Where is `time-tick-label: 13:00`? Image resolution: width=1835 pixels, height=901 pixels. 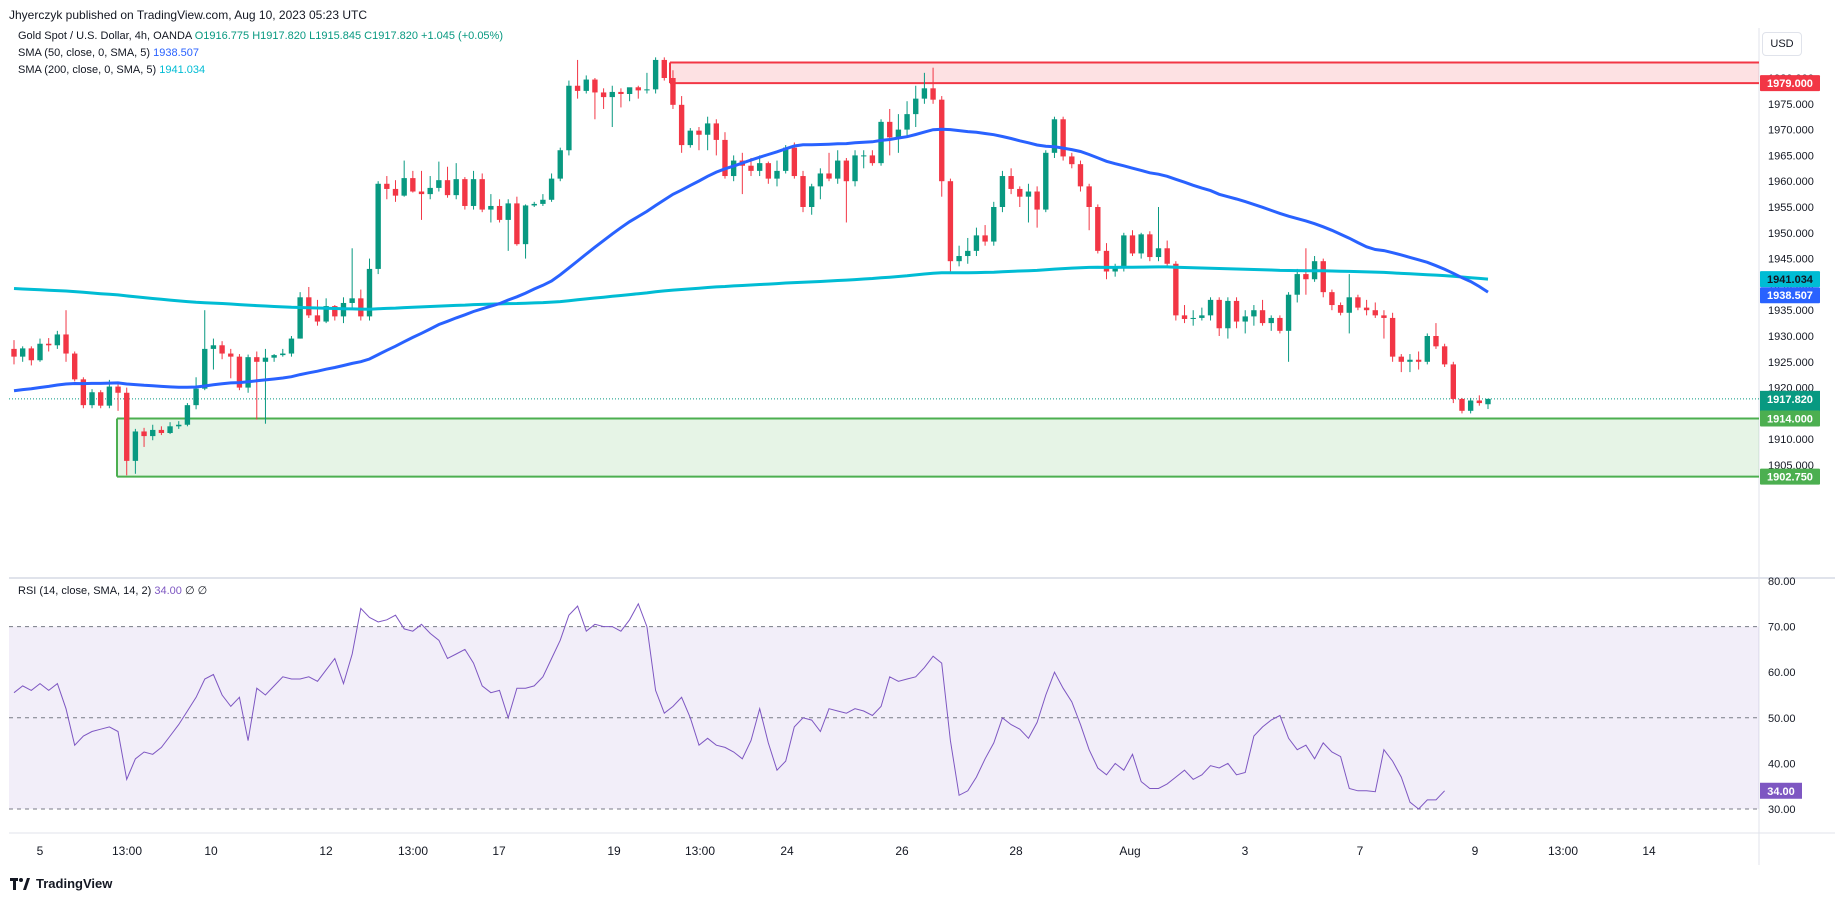 time-tick-label: 13:00 is located at coordinates (413, 851).